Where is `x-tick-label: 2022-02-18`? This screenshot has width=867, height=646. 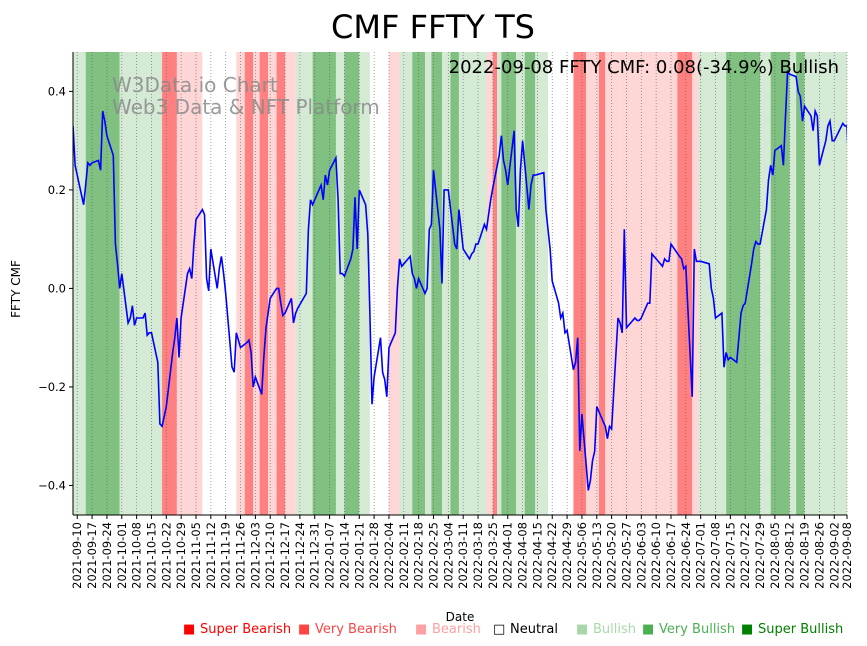
x-tick-label: 2022-02-18 is located at coordinates (419, 555).